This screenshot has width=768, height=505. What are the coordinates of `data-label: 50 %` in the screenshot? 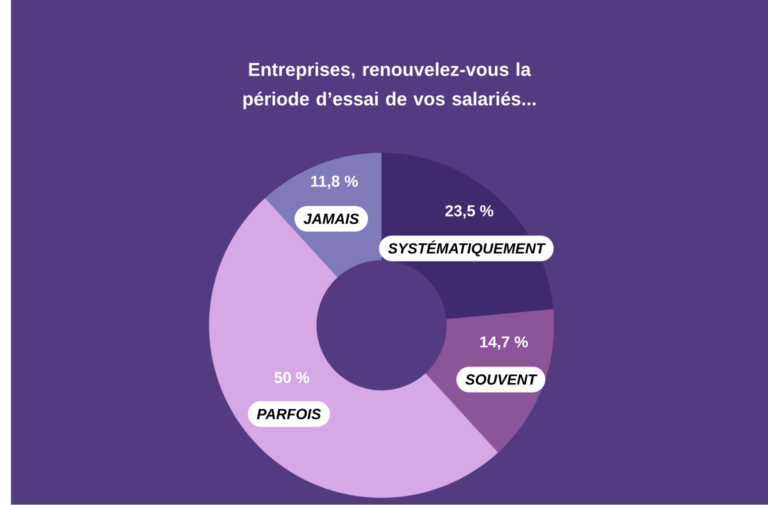 It's located at (292, 378).